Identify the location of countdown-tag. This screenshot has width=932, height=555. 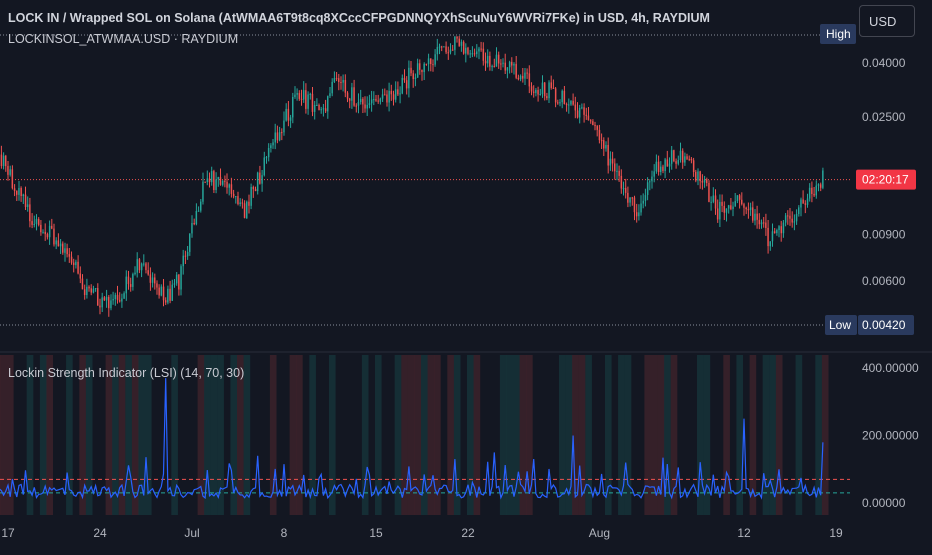
(886, 179).